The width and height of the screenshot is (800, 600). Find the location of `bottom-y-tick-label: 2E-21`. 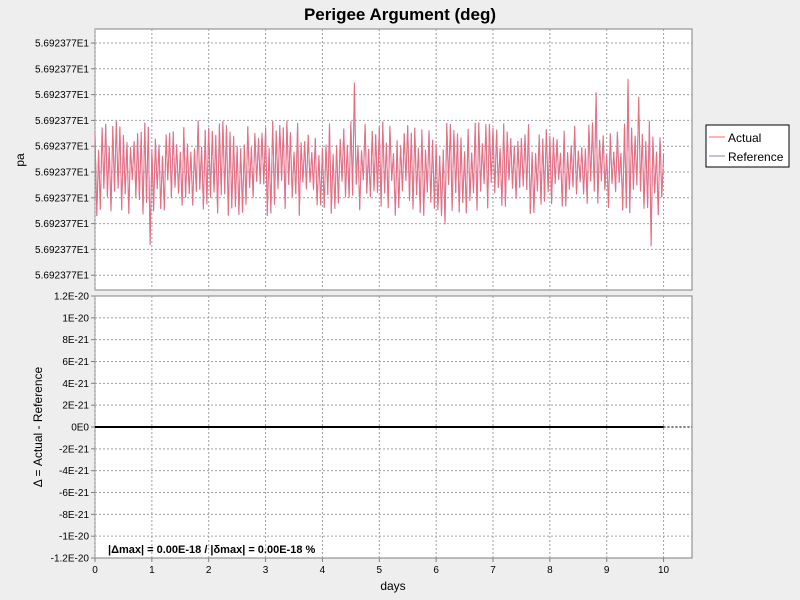

bottom-y-tick-label: 2E-21 is located at coordinates (75, 406).